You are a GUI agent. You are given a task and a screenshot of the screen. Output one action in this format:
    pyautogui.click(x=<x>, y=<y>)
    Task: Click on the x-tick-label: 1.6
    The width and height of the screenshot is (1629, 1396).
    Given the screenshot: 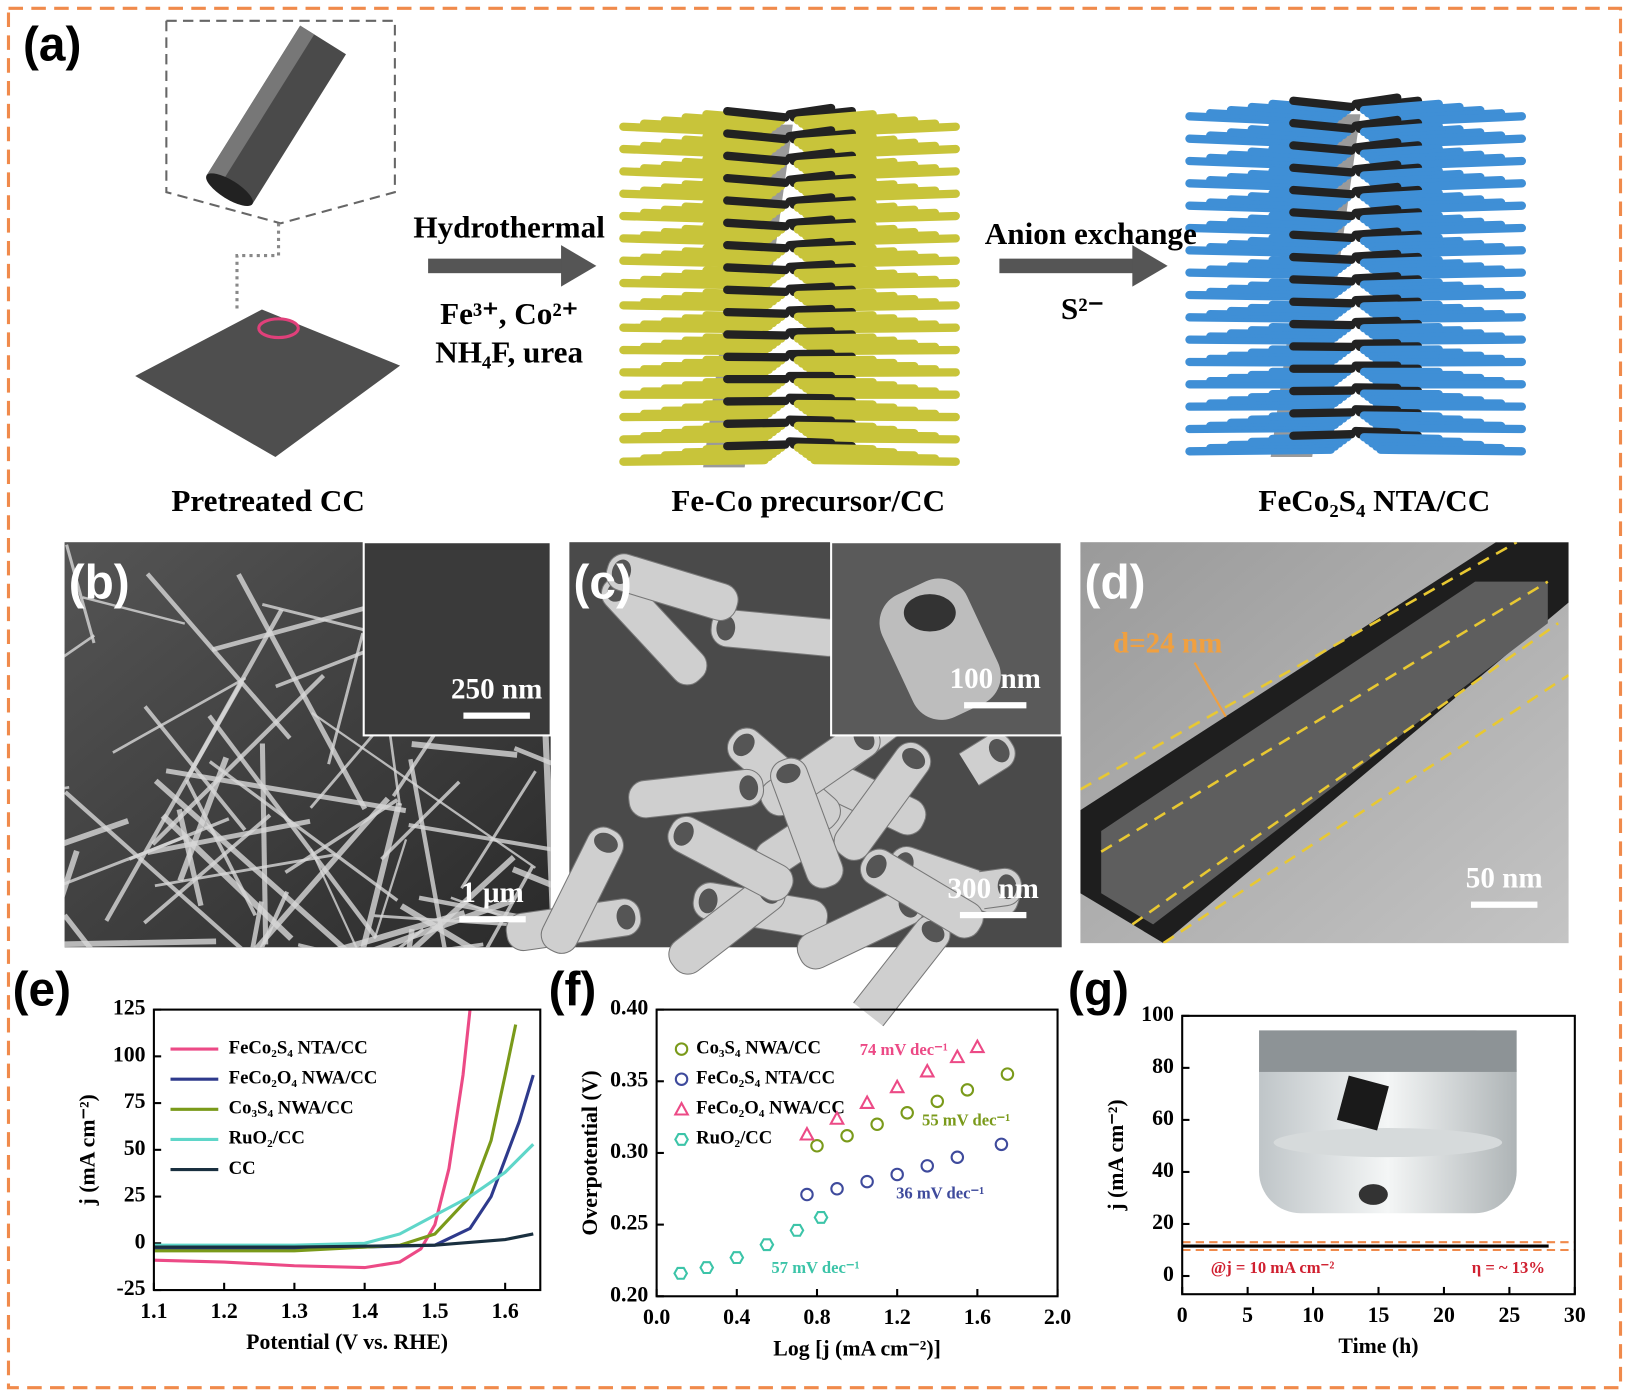 What is the action you would take?
    pyautogui.click(x=505, y=1311)
    